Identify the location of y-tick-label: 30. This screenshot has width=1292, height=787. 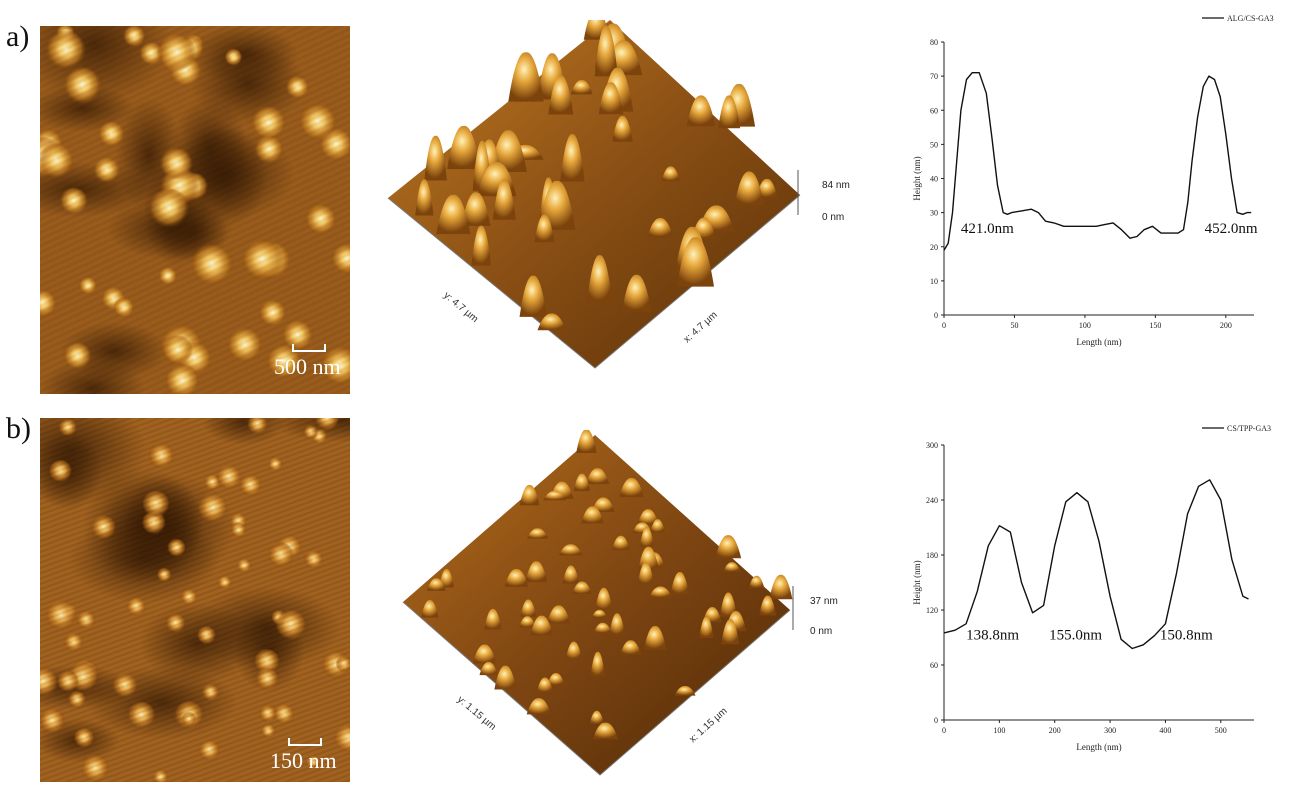
(934, 213).